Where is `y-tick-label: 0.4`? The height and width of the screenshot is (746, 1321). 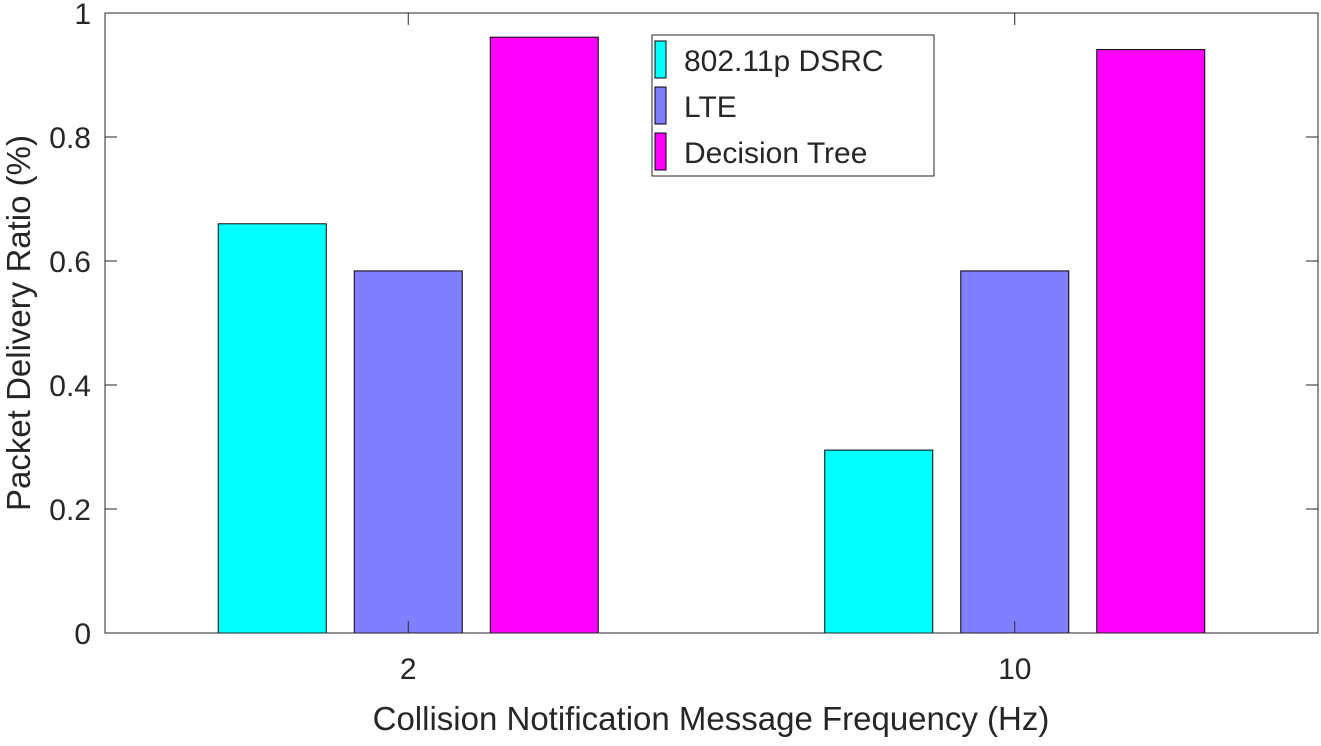 y-tick-label: 0.4 is located at coordinates (70, 386).